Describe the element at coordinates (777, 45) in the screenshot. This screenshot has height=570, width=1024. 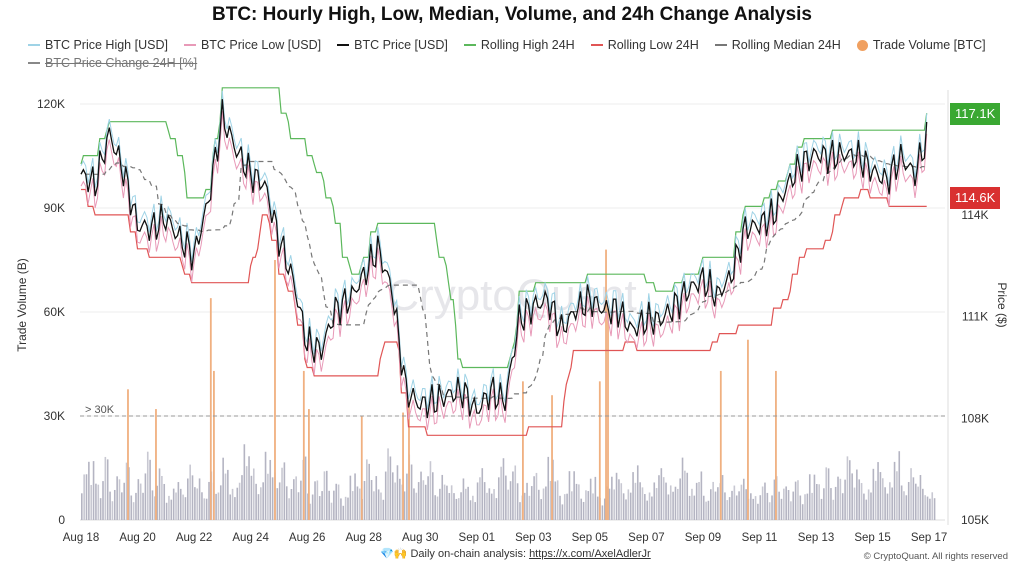
I see `legend-item: Rolling Median 24H` at that location.